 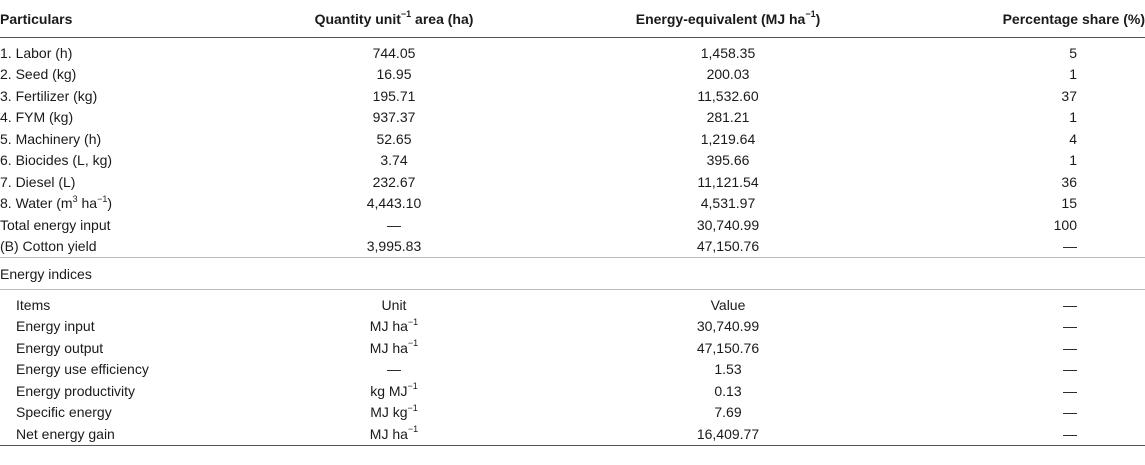 What do you see at coordinates (572, 161) in the screenshot?
I see `table-row: 6. Biocides (L, kg) 3.74 395.66 1` at bounding box center [572, 161].